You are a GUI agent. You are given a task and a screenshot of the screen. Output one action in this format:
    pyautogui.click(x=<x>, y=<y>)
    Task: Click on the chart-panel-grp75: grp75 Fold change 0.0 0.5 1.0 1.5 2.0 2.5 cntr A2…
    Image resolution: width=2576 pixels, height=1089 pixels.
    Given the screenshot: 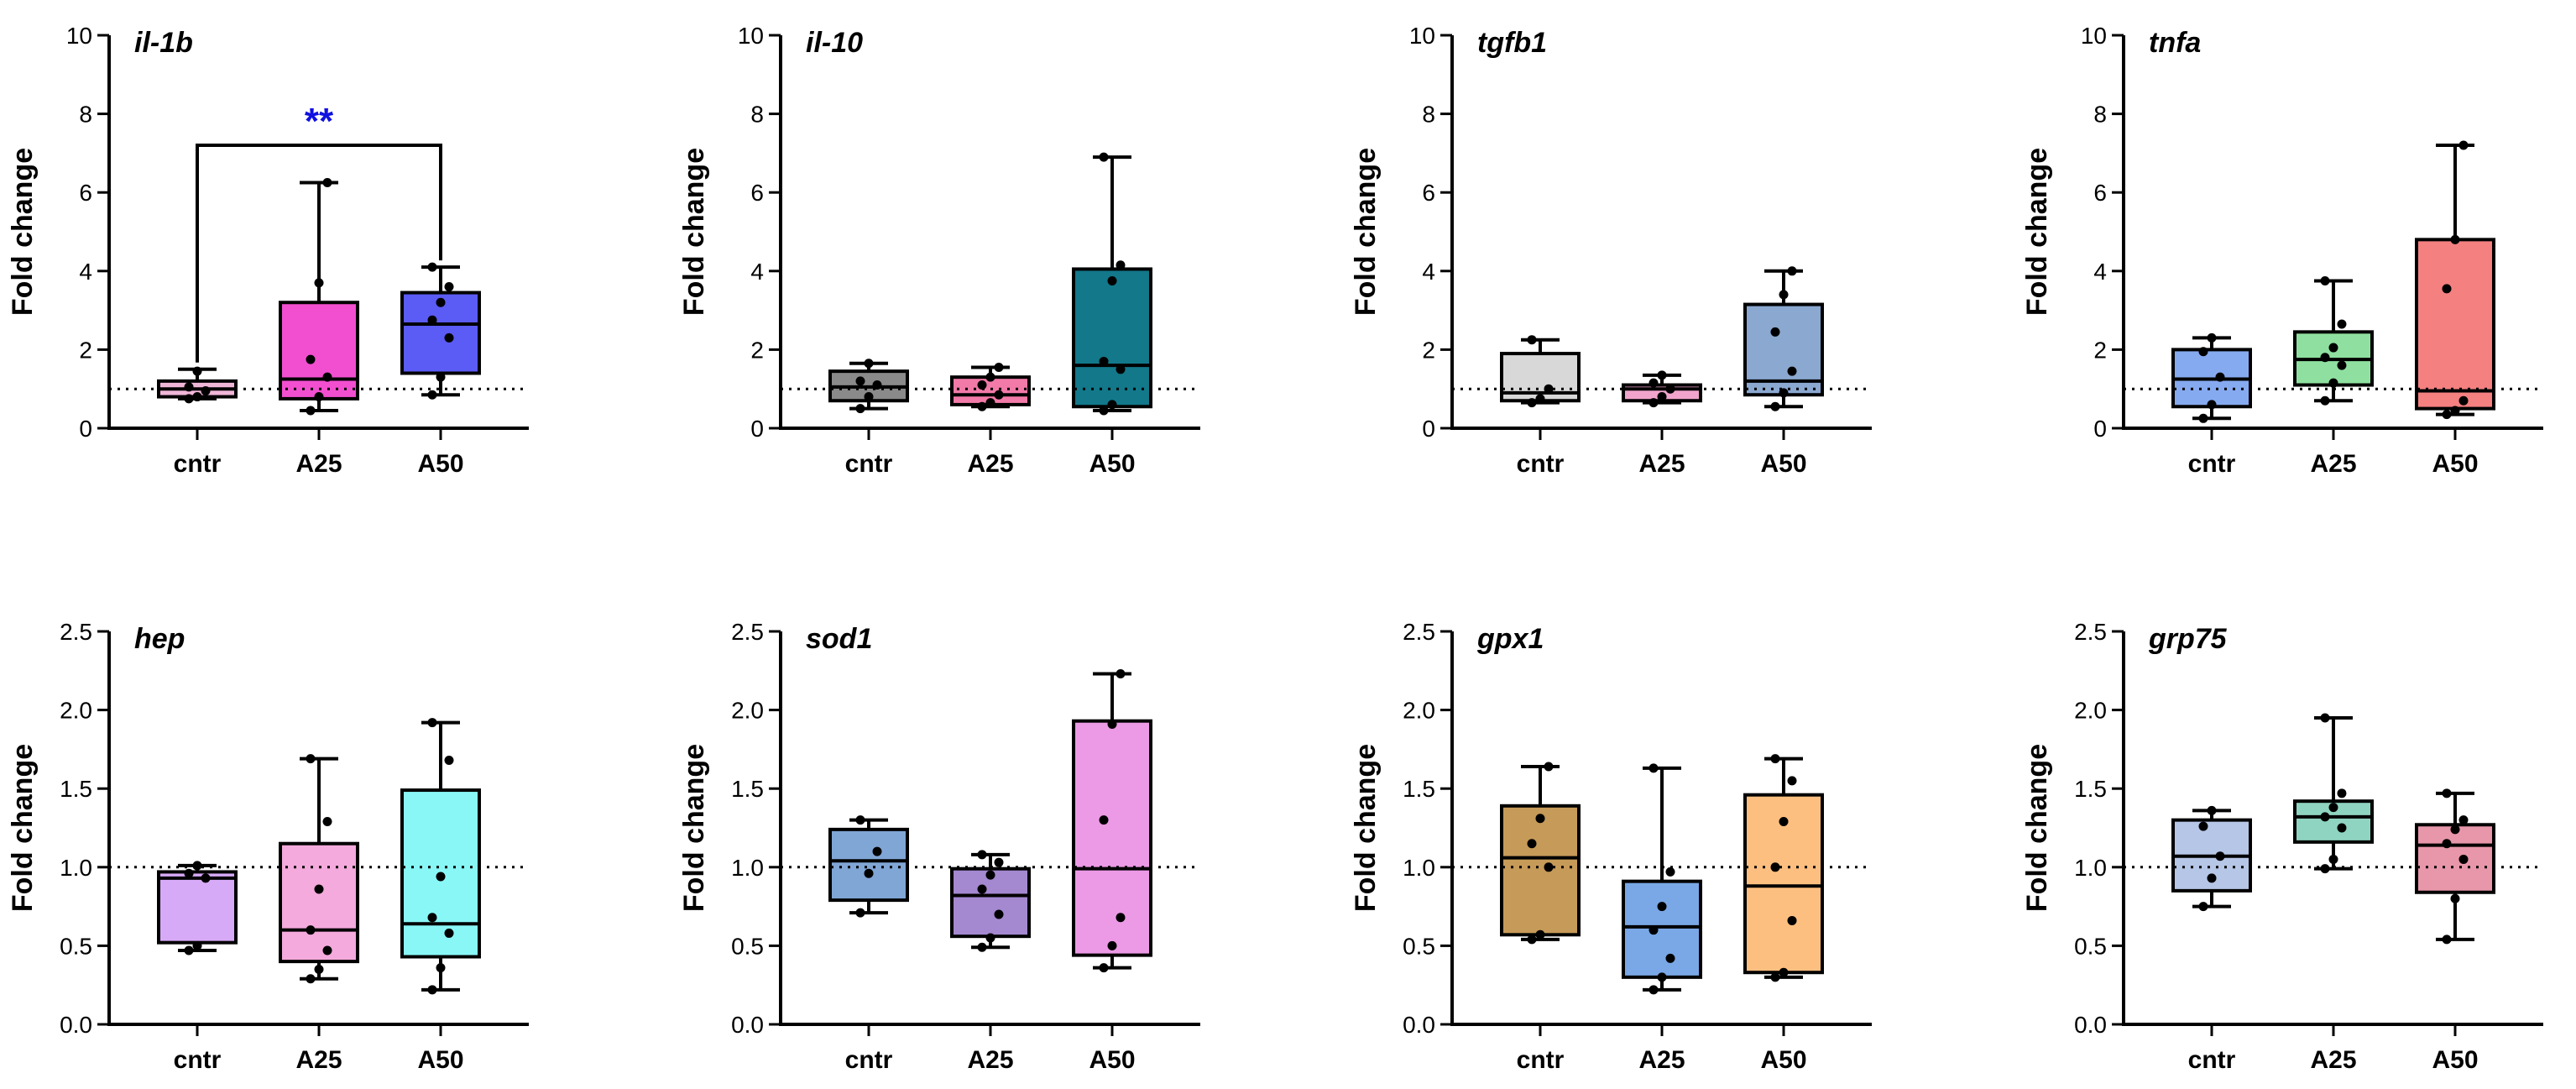 What is the action you would take?
    pyautogui.click(x=2282, y=846)
    